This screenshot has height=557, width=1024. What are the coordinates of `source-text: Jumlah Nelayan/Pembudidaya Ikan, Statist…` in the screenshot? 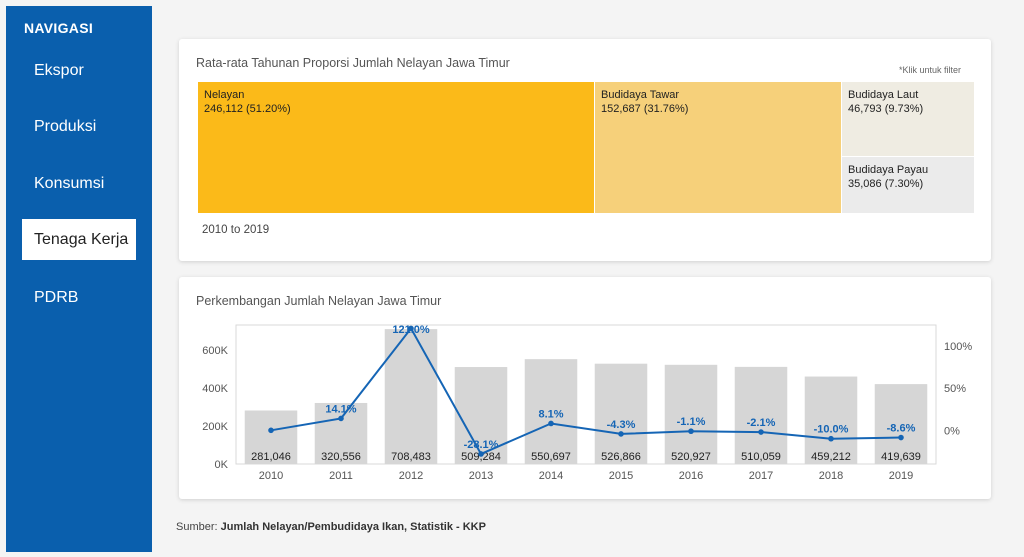 It's located at (353, 527).